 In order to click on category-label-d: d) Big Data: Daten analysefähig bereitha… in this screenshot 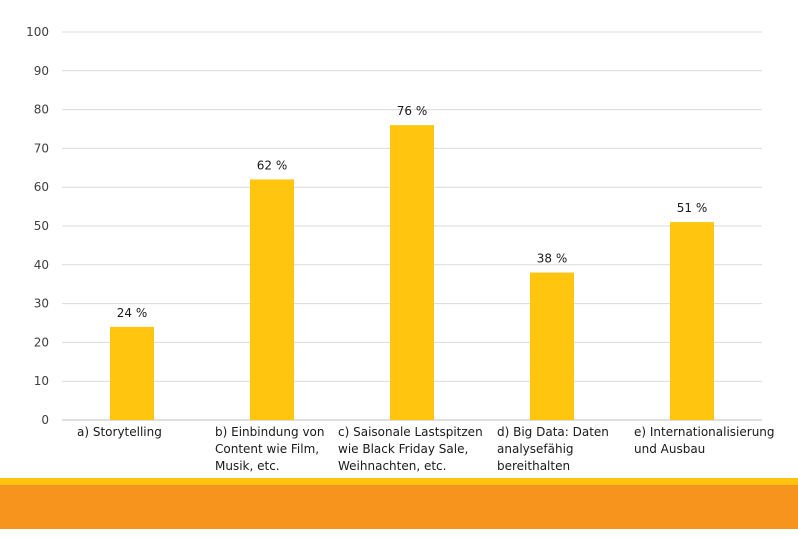, I will do `click(553, 449)`.